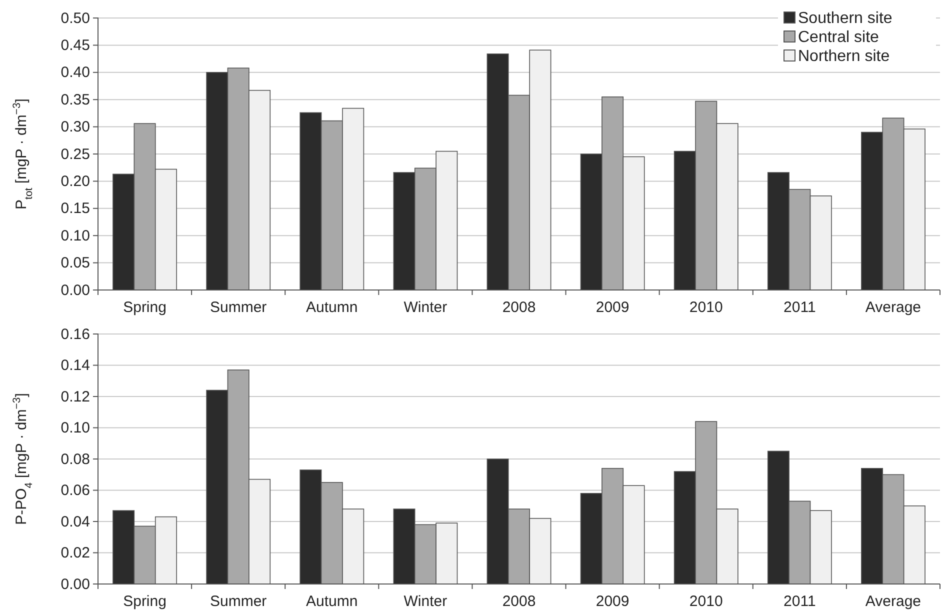 The image size is (945, 610). I want to click on y-tick-label: 0.04, so click(75, 521).